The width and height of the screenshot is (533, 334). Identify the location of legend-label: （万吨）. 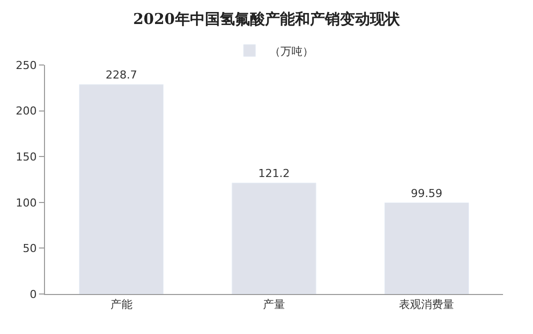
(292, 51).